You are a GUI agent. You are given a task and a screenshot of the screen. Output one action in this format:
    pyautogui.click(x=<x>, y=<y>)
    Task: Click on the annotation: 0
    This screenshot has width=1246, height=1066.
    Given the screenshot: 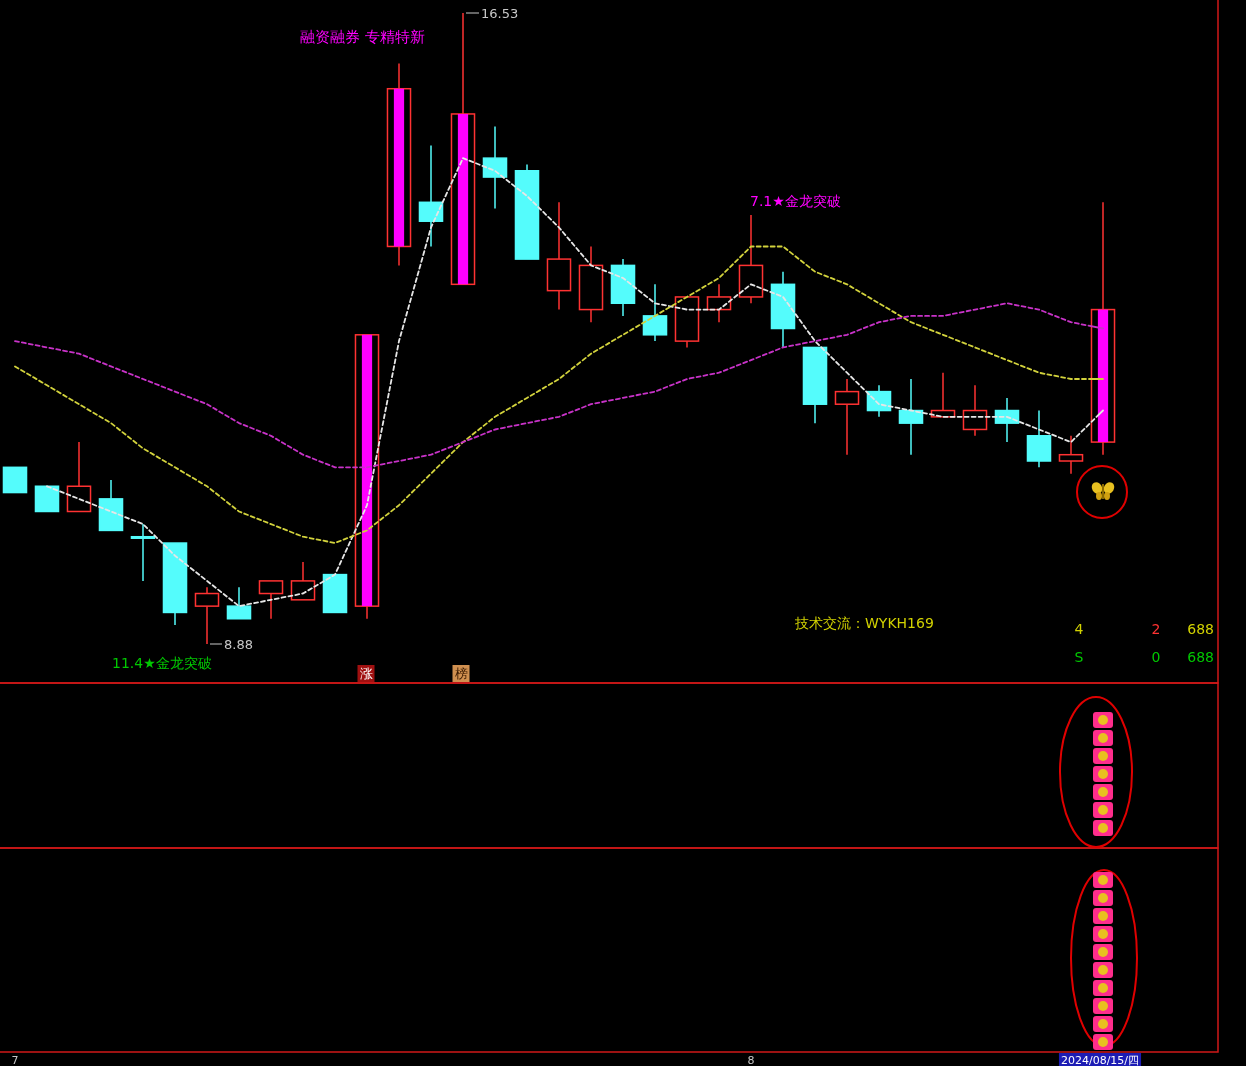 What is the action you would take?
    pyautogui.click(x=1156, y=657)
    